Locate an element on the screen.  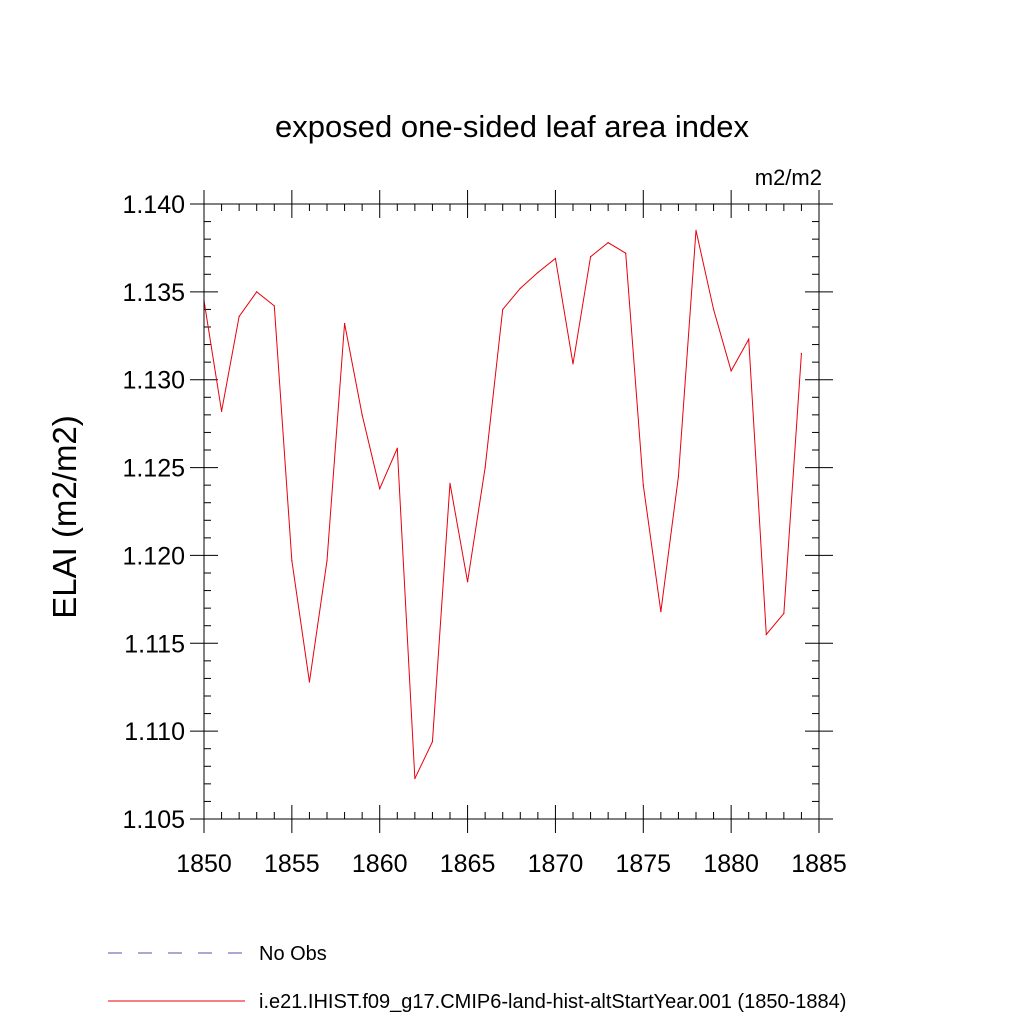
y-tick-label: 1.135 is located at coordinates (153, 293).